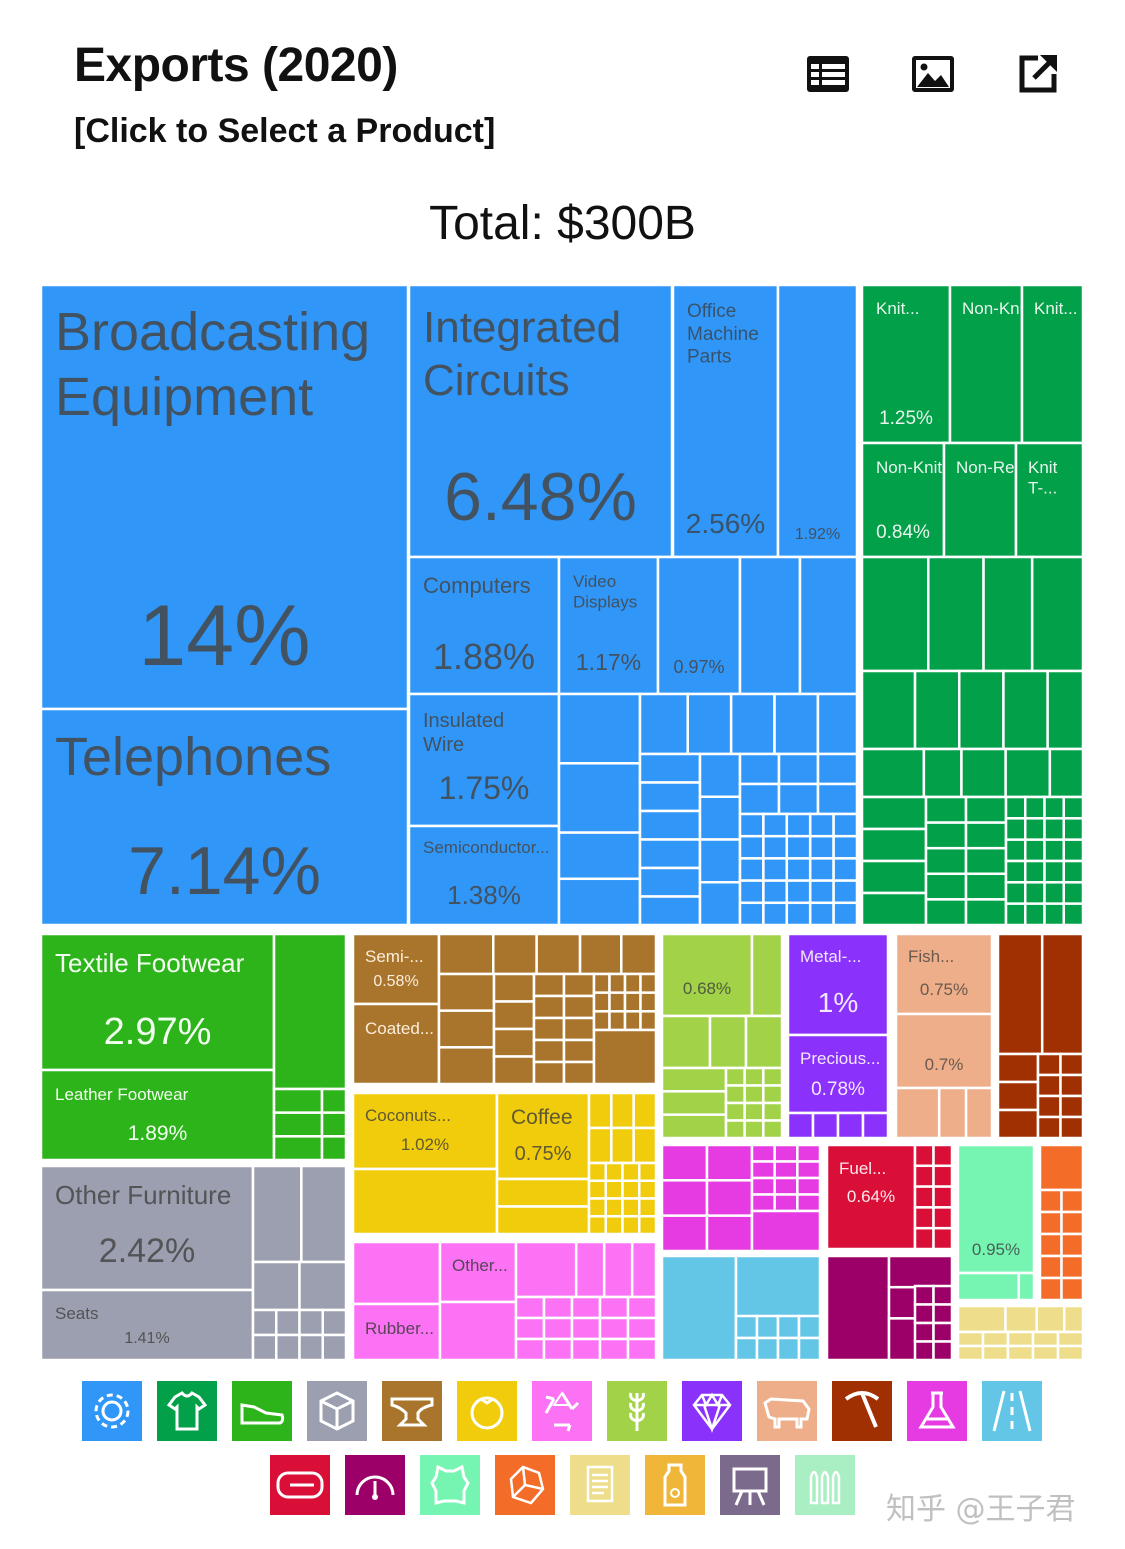  Describe the element at coordinates (262, 1411) in the screenshot. I see `legend-item-footwear` at that location.